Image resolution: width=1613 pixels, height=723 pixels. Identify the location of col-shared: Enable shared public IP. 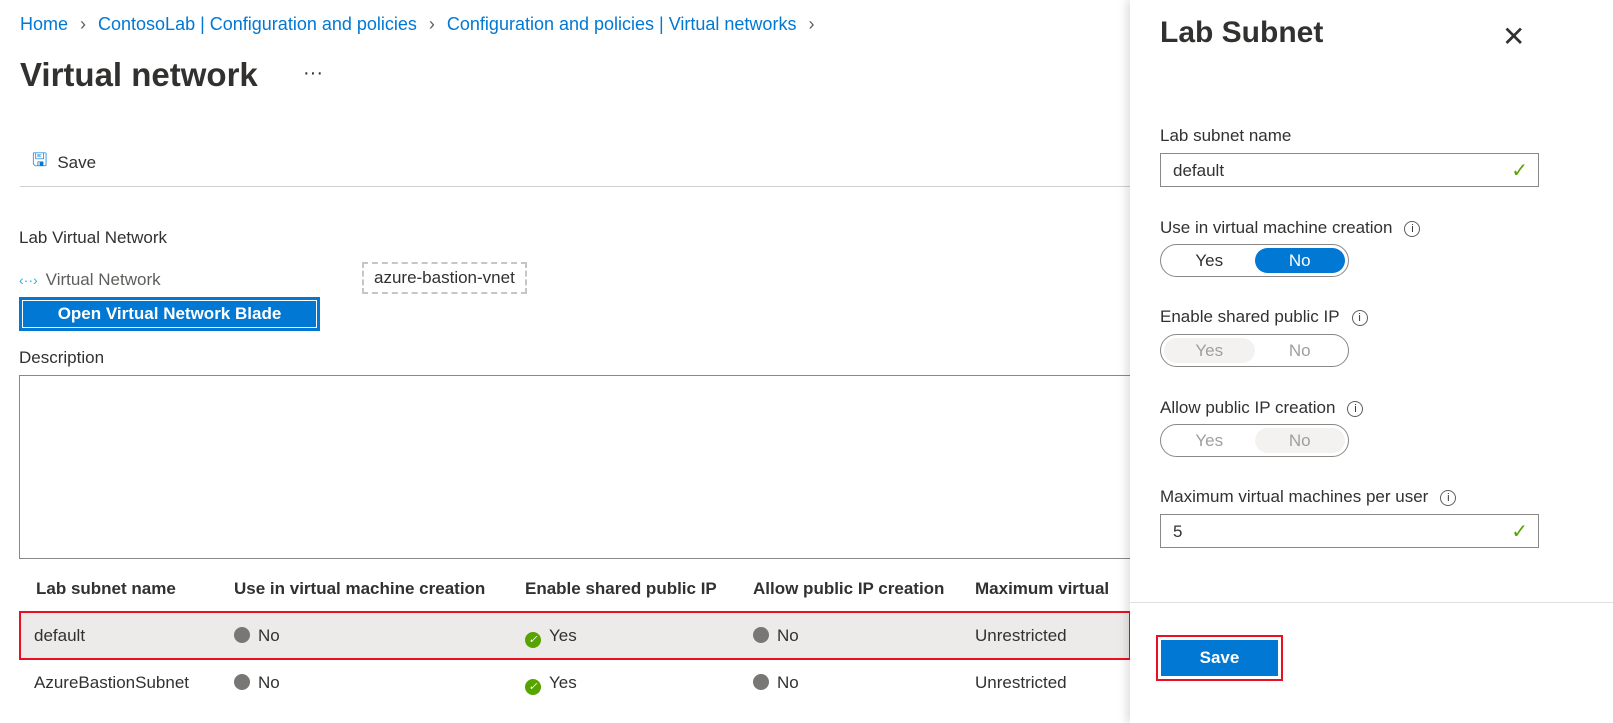
(621, 588).